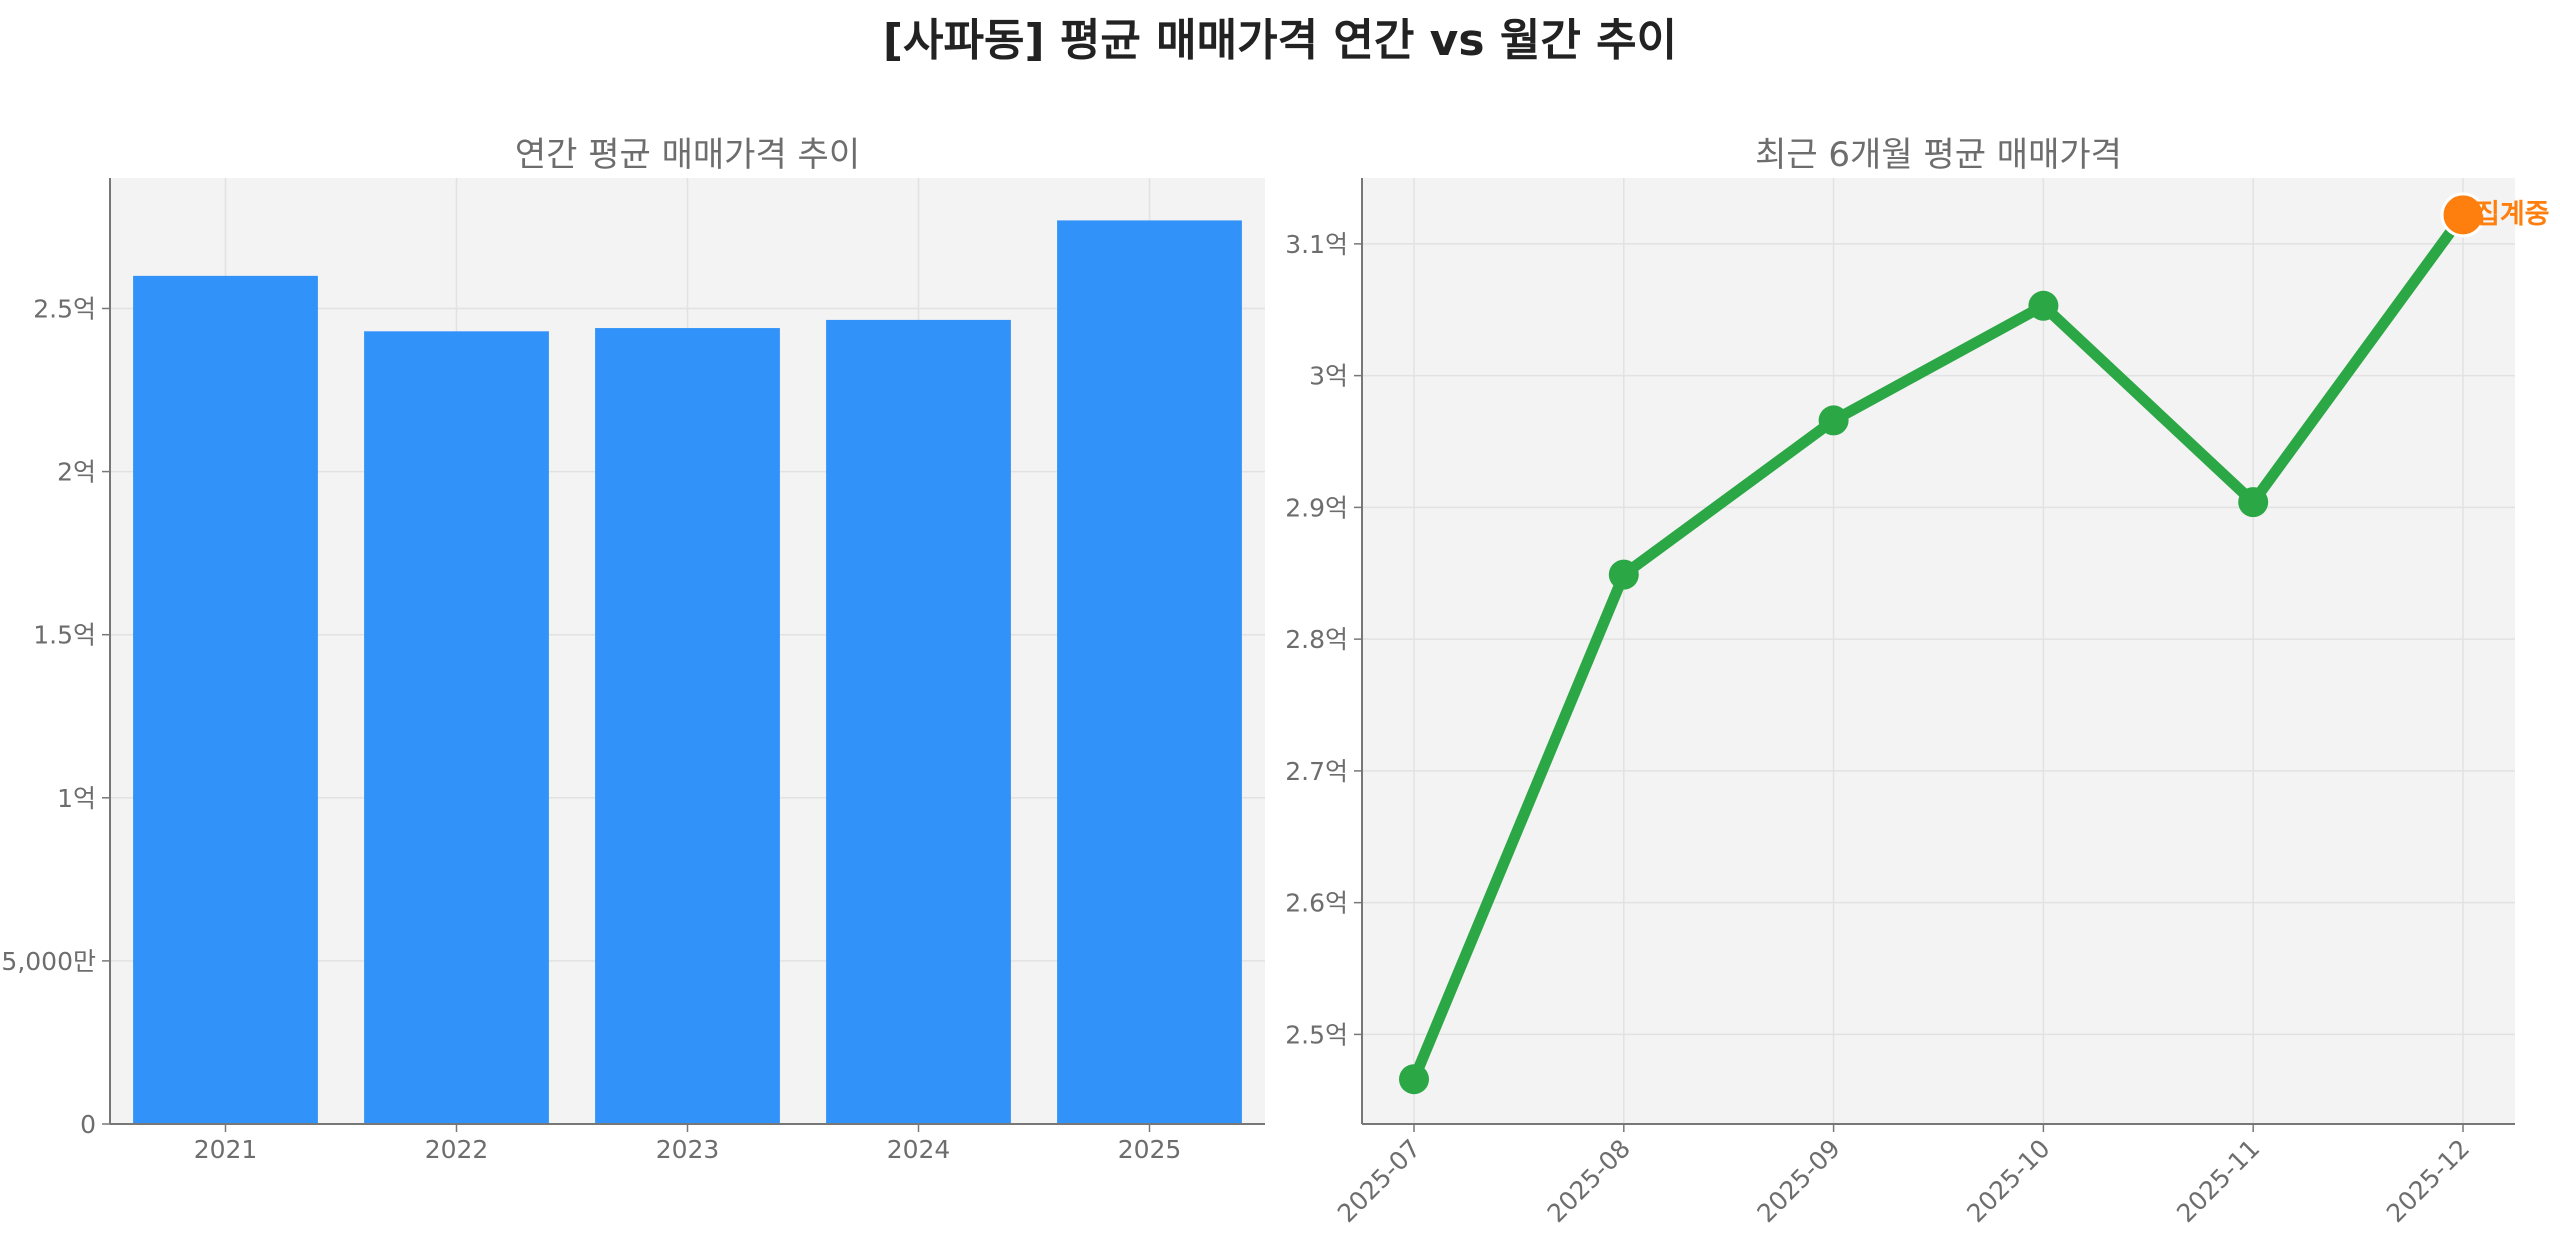 The width and height of the screenshot is (2560, 1238). I want to click on x-tick-label: 2025-07, so click(1379, 1181).